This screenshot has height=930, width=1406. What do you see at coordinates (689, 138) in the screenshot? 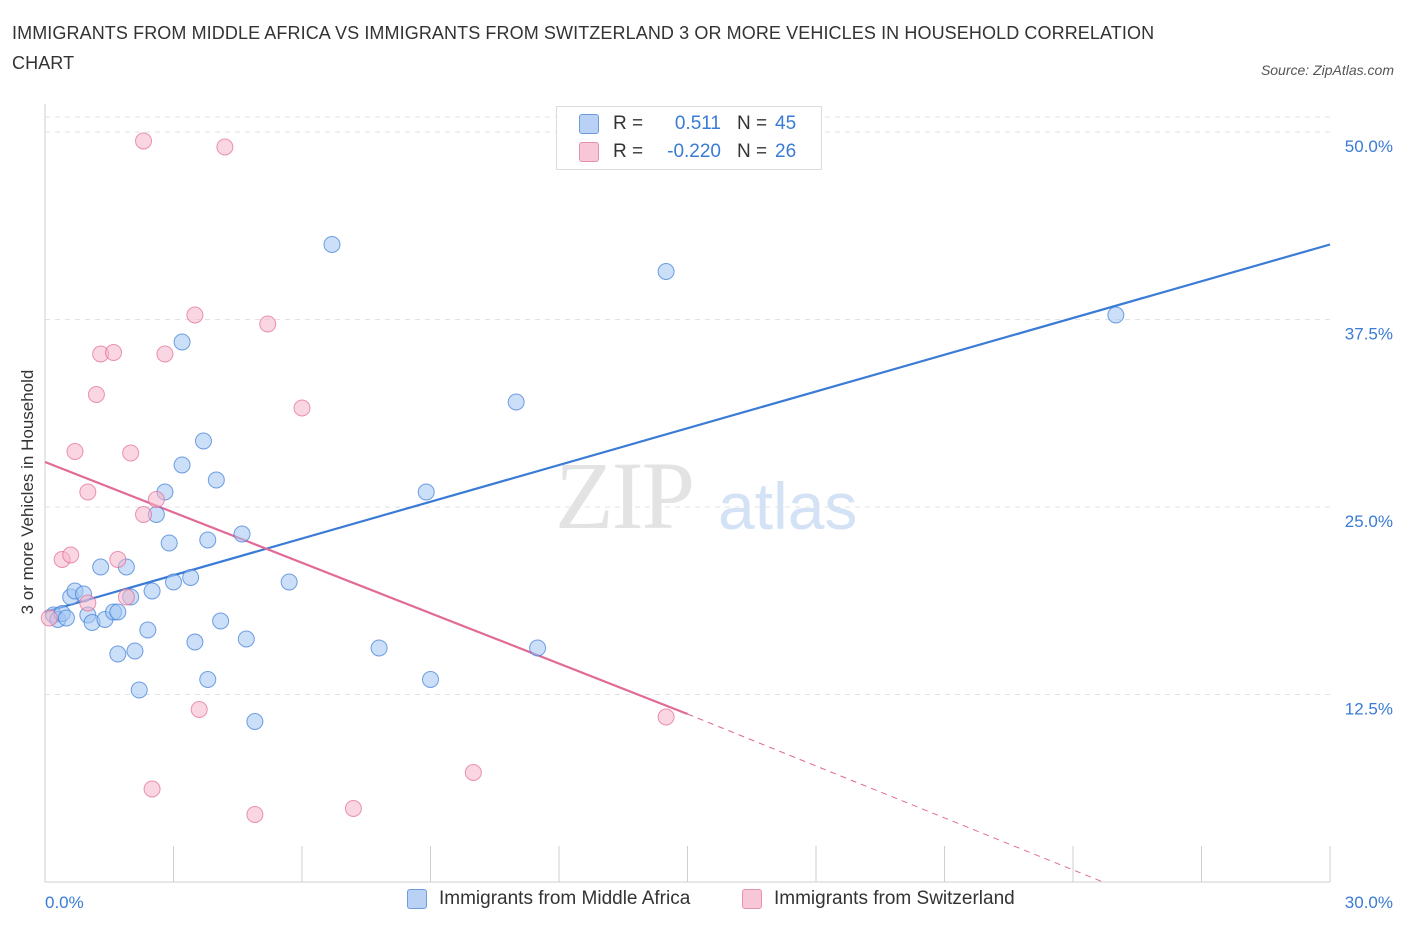
I see `stats-legend: R = 0.511 N = 45 R = -0.220 N = 26` at bounding box center [689, 138].